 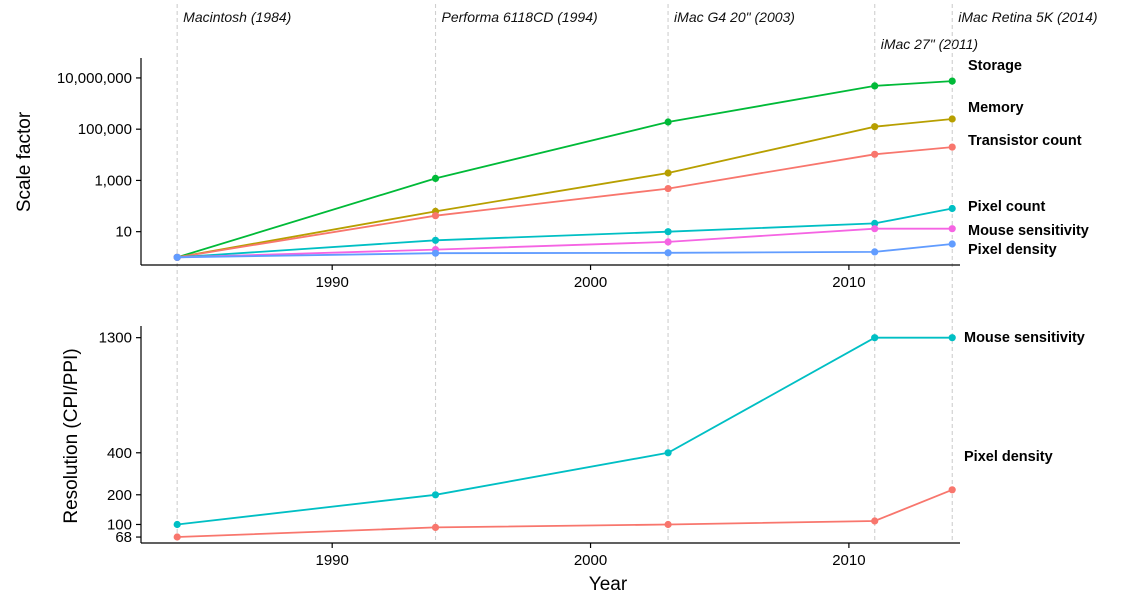 I want to click on series-pixel-count: Pixel count, so click(x=609, y=230).